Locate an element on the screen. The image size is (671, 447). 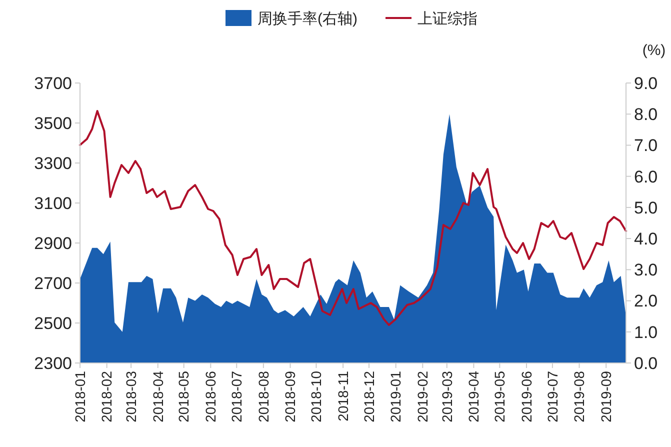
y2-axis-title: (%) is located at coordinates (654, 50).